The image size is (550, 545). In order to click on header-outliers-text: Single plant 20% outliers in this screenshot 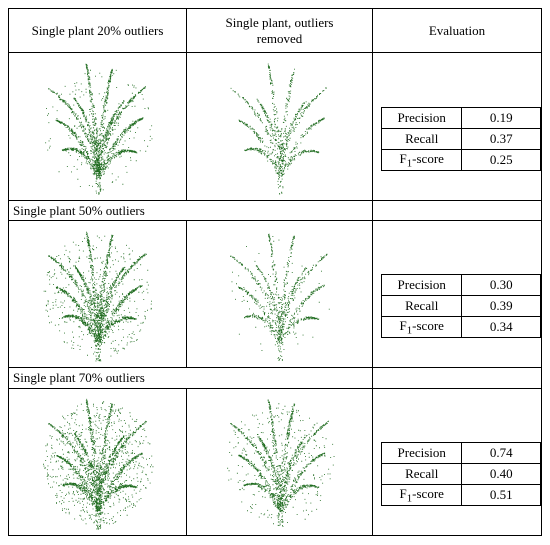, I will do `click(97, 30)`.